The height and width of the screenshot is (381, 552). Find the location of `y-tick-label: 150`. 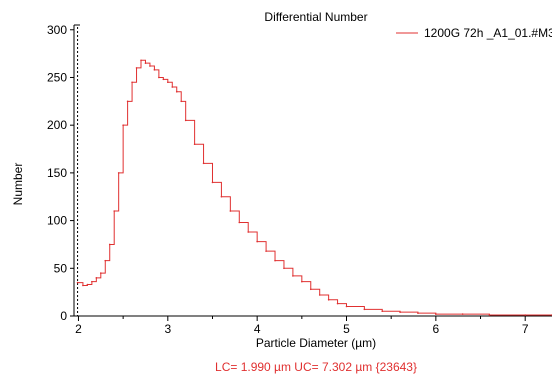

y-tick-label: 150 is located at coordinates (57, 173).